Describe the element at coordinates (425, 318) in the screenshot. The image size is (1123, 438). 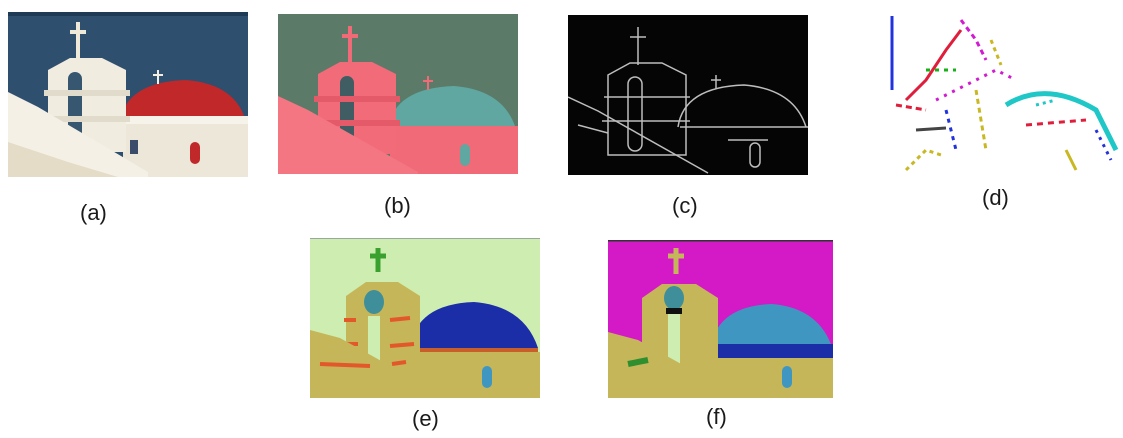
I see `panel-e-image` at that location.